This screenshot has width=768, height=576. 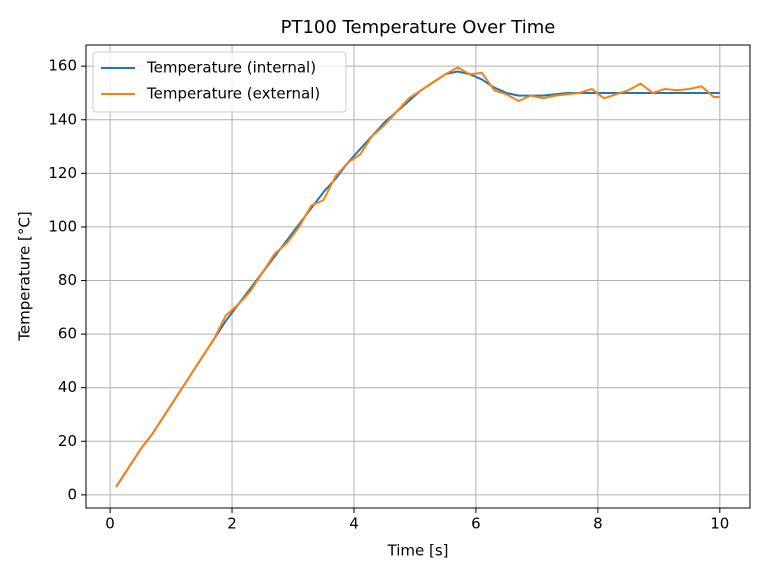 I want to click on y-tick-label: 120, so click(x=62, y=173).